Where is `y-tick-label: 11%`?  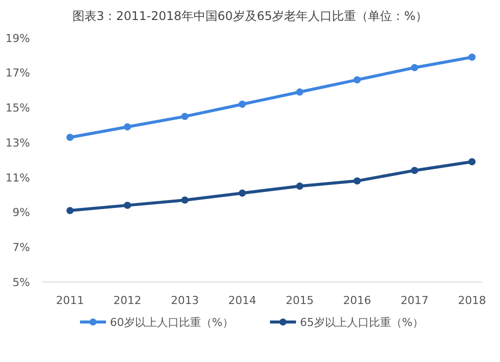 y-tick-label: 11% is located at coordinates (18, 177).